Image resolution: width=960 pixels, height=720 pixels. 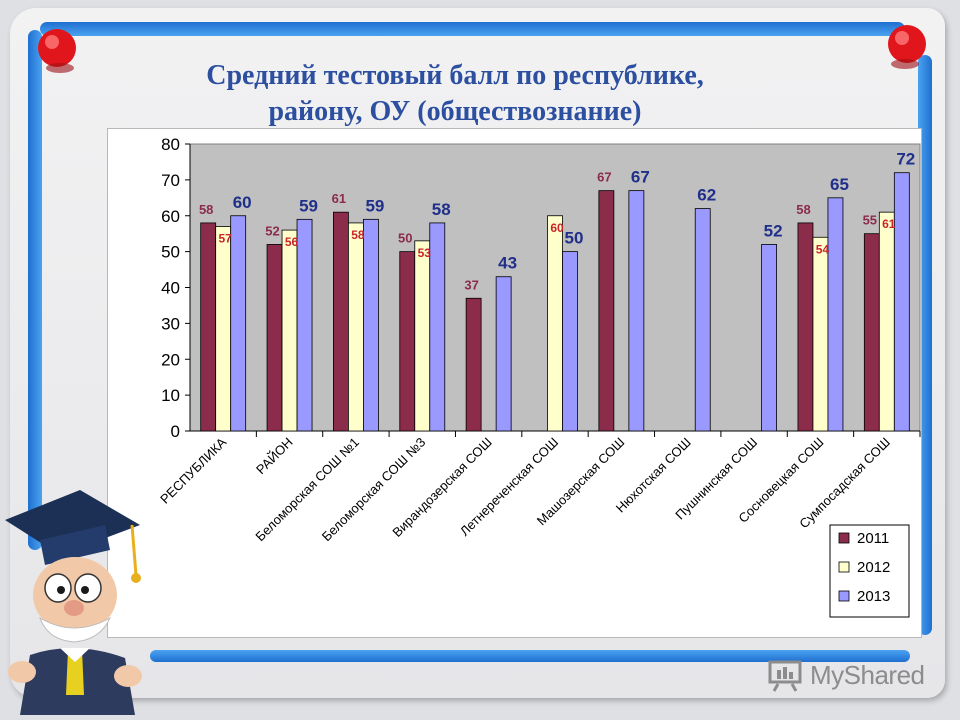 I want to click on frame-left-bar, so click(x=35, y=290).